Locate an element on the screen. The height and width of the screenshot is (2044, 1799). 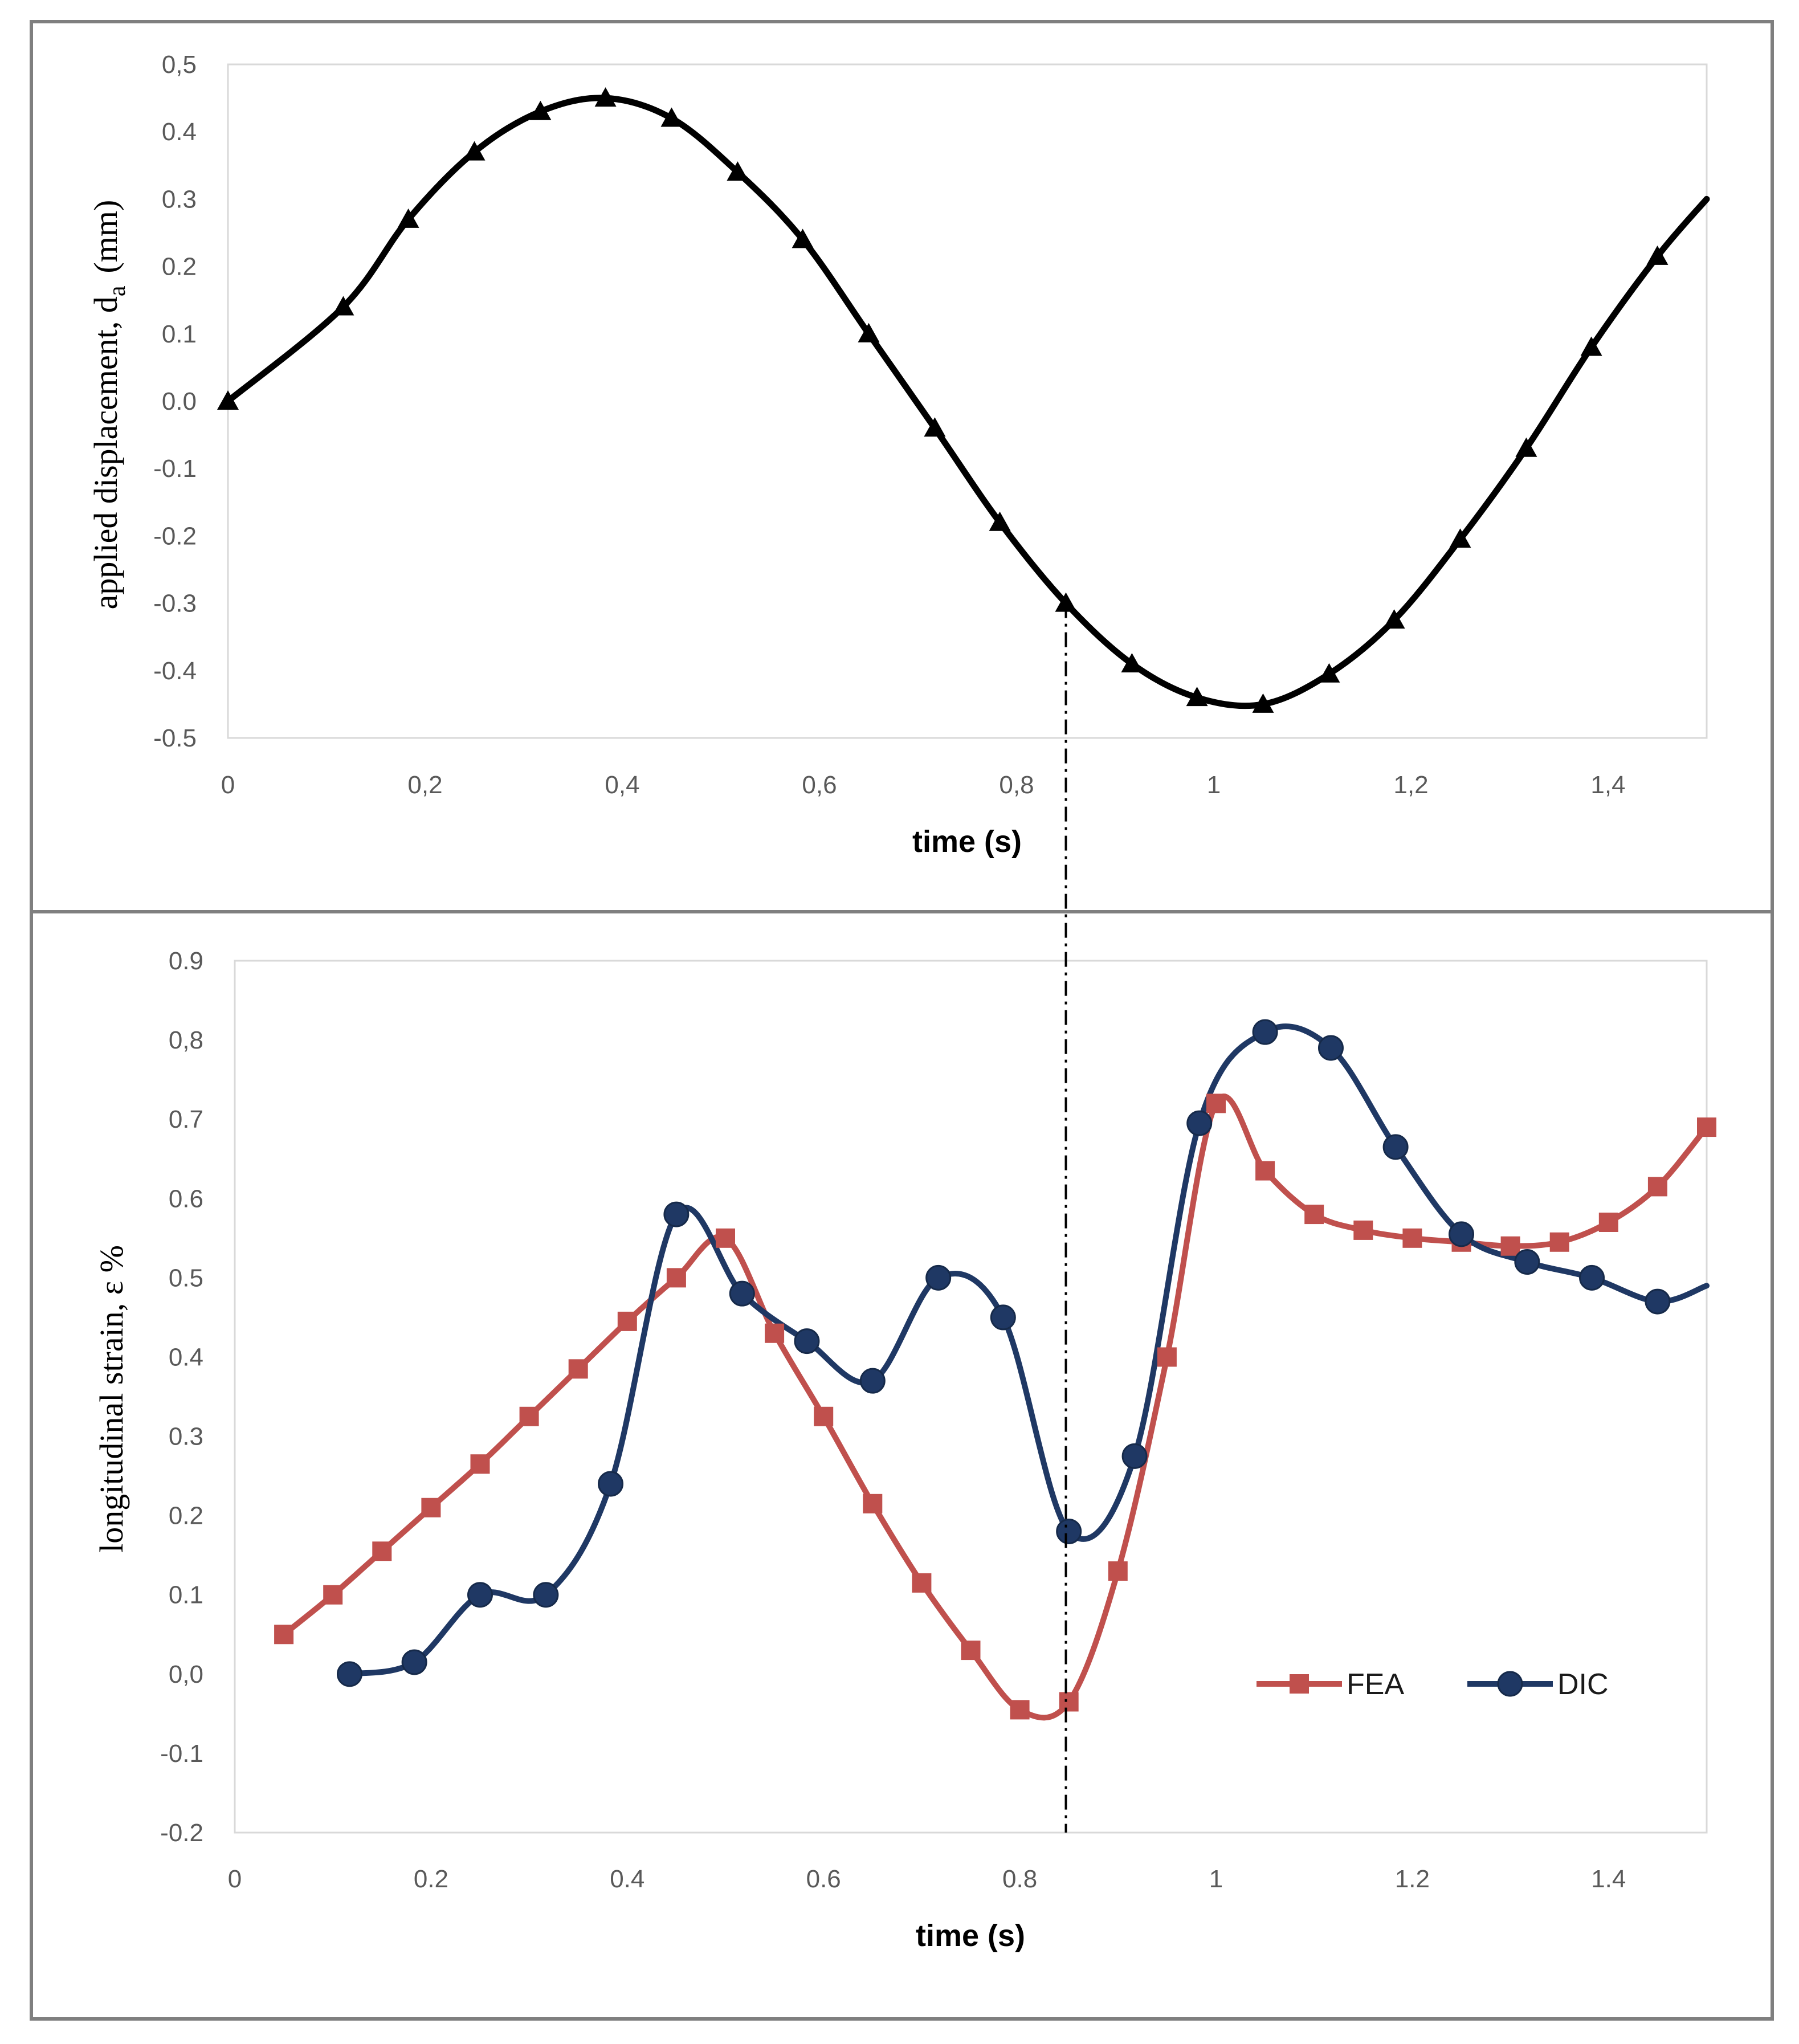
top-x-tick-label: 1,2 is located at coordinates (1410, 785).